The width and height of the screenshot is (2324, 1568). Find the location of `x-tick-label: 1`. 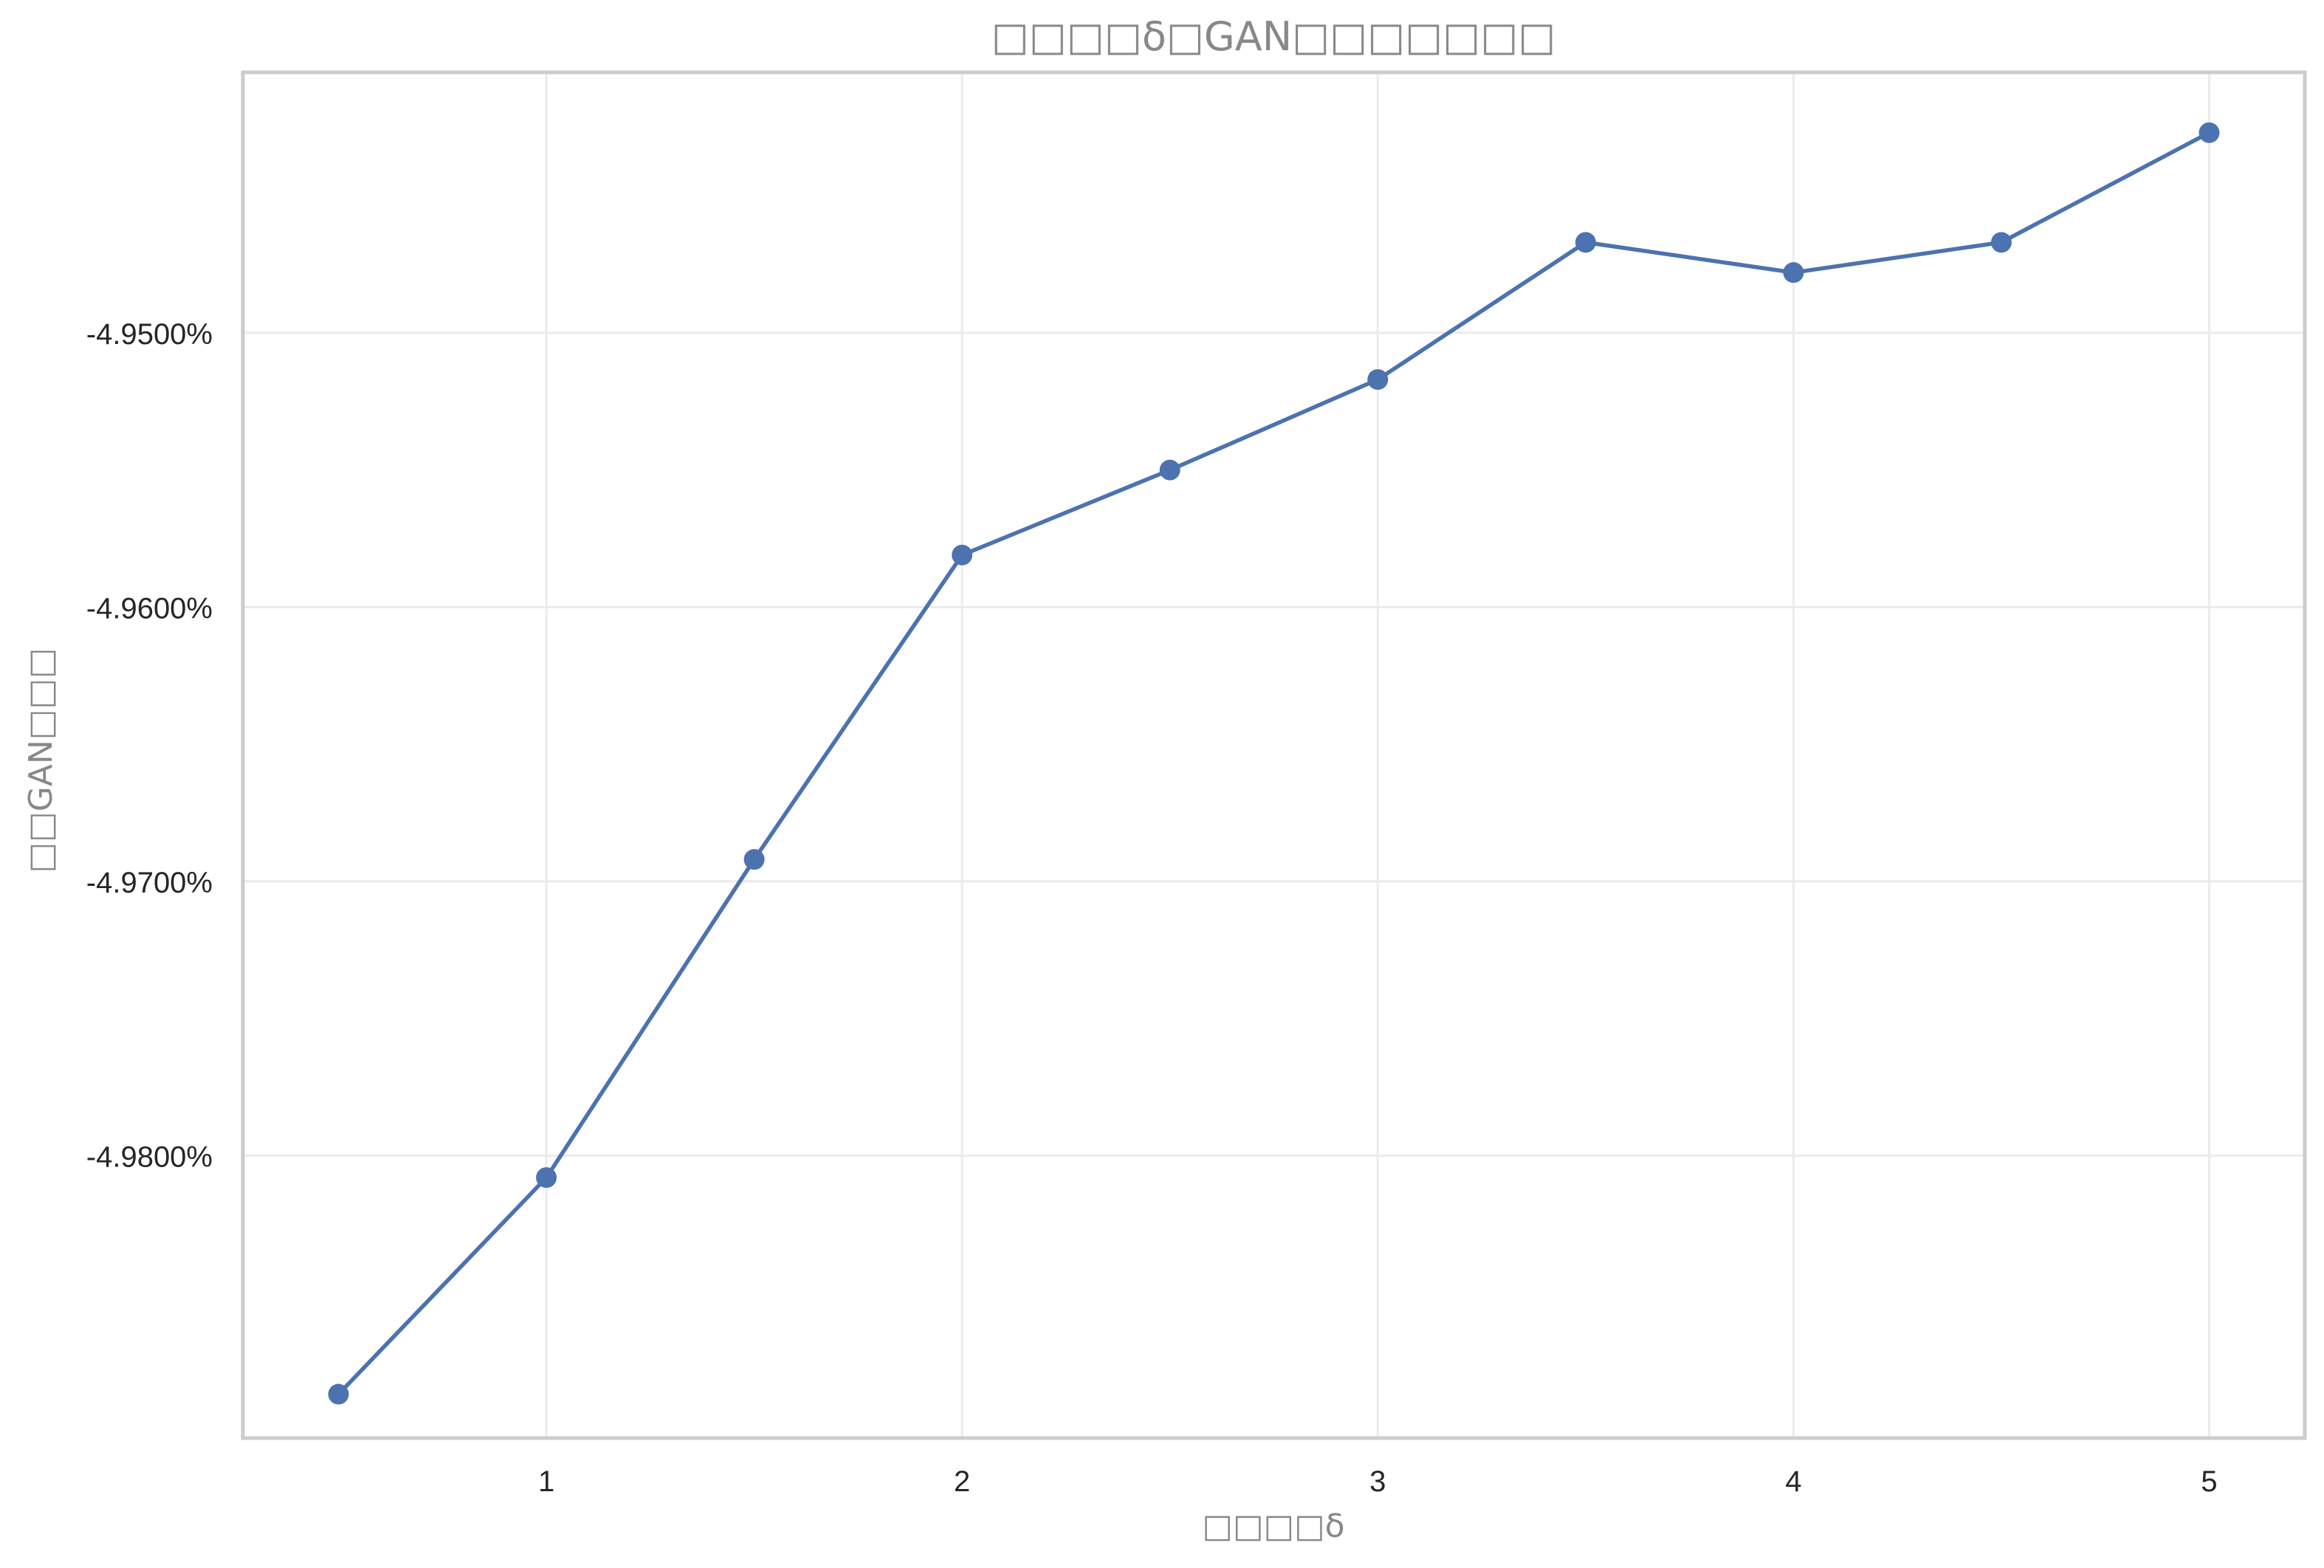

x-tick-label: 1 is located at coordinates (546, 1481).